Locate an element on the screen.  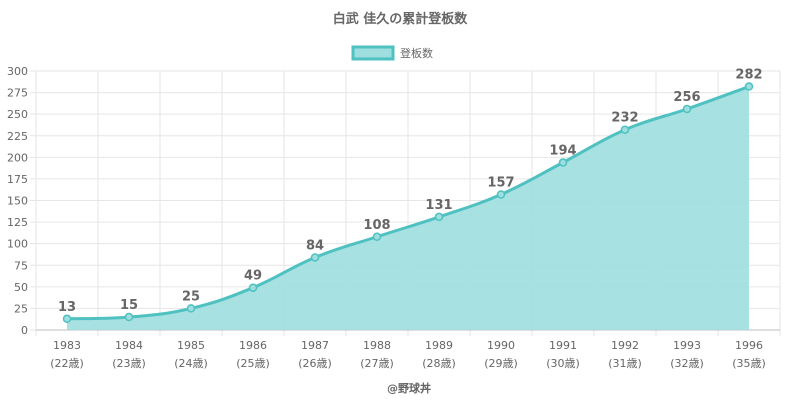
x-tick-label: 1989 is located at coordinates (439, 345).